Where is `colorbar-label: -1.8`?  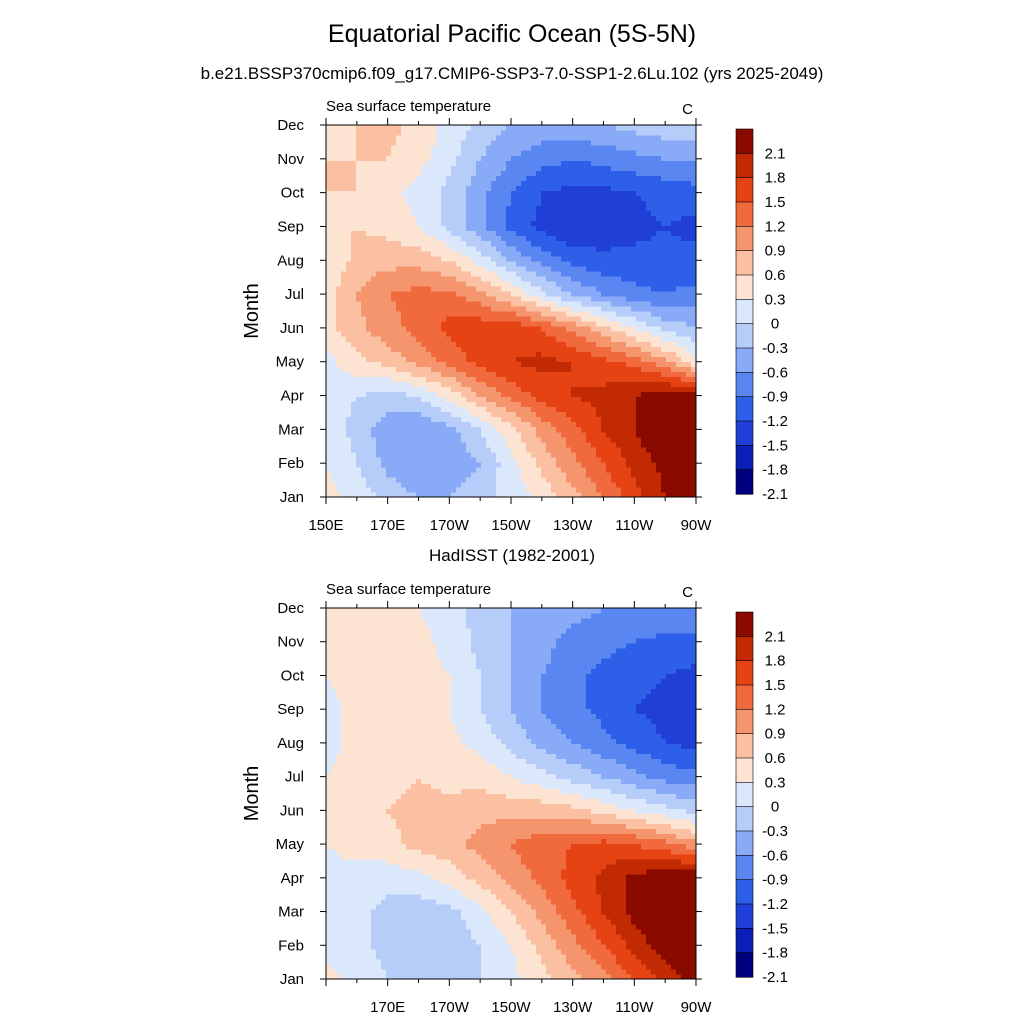 colorbar-label: -1.8 is located at coordinates (775, 470).